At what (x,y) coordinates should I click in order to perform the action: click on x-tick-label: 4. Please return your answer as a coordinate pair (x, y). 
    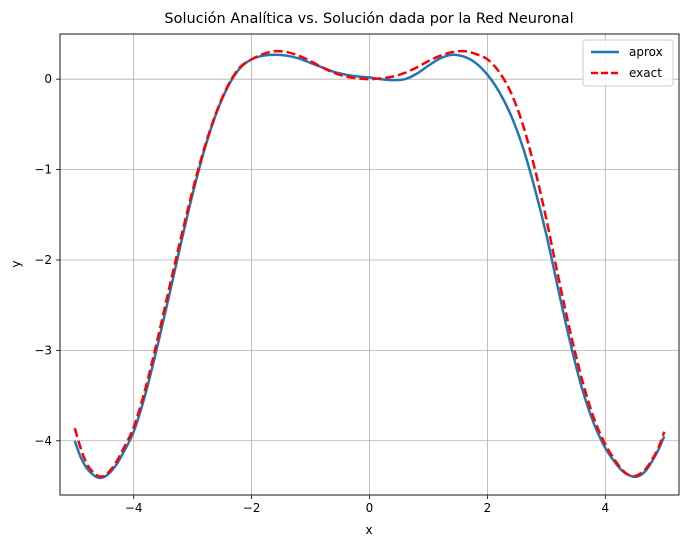
    Looking at the image, I should click on (605, 508).